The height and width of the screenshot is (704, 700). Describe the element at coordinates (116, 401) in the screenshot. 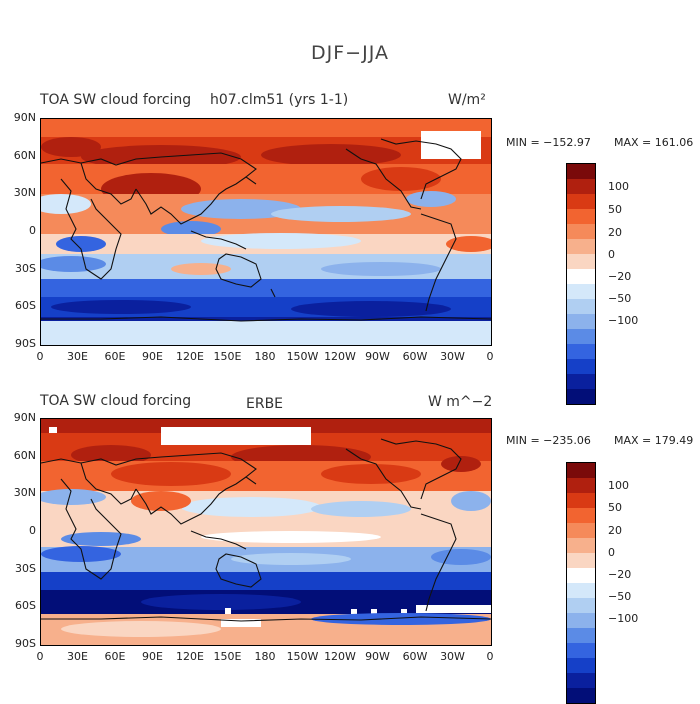

I see `panel2-title-left: TOA SW cloud forcing` at that location.